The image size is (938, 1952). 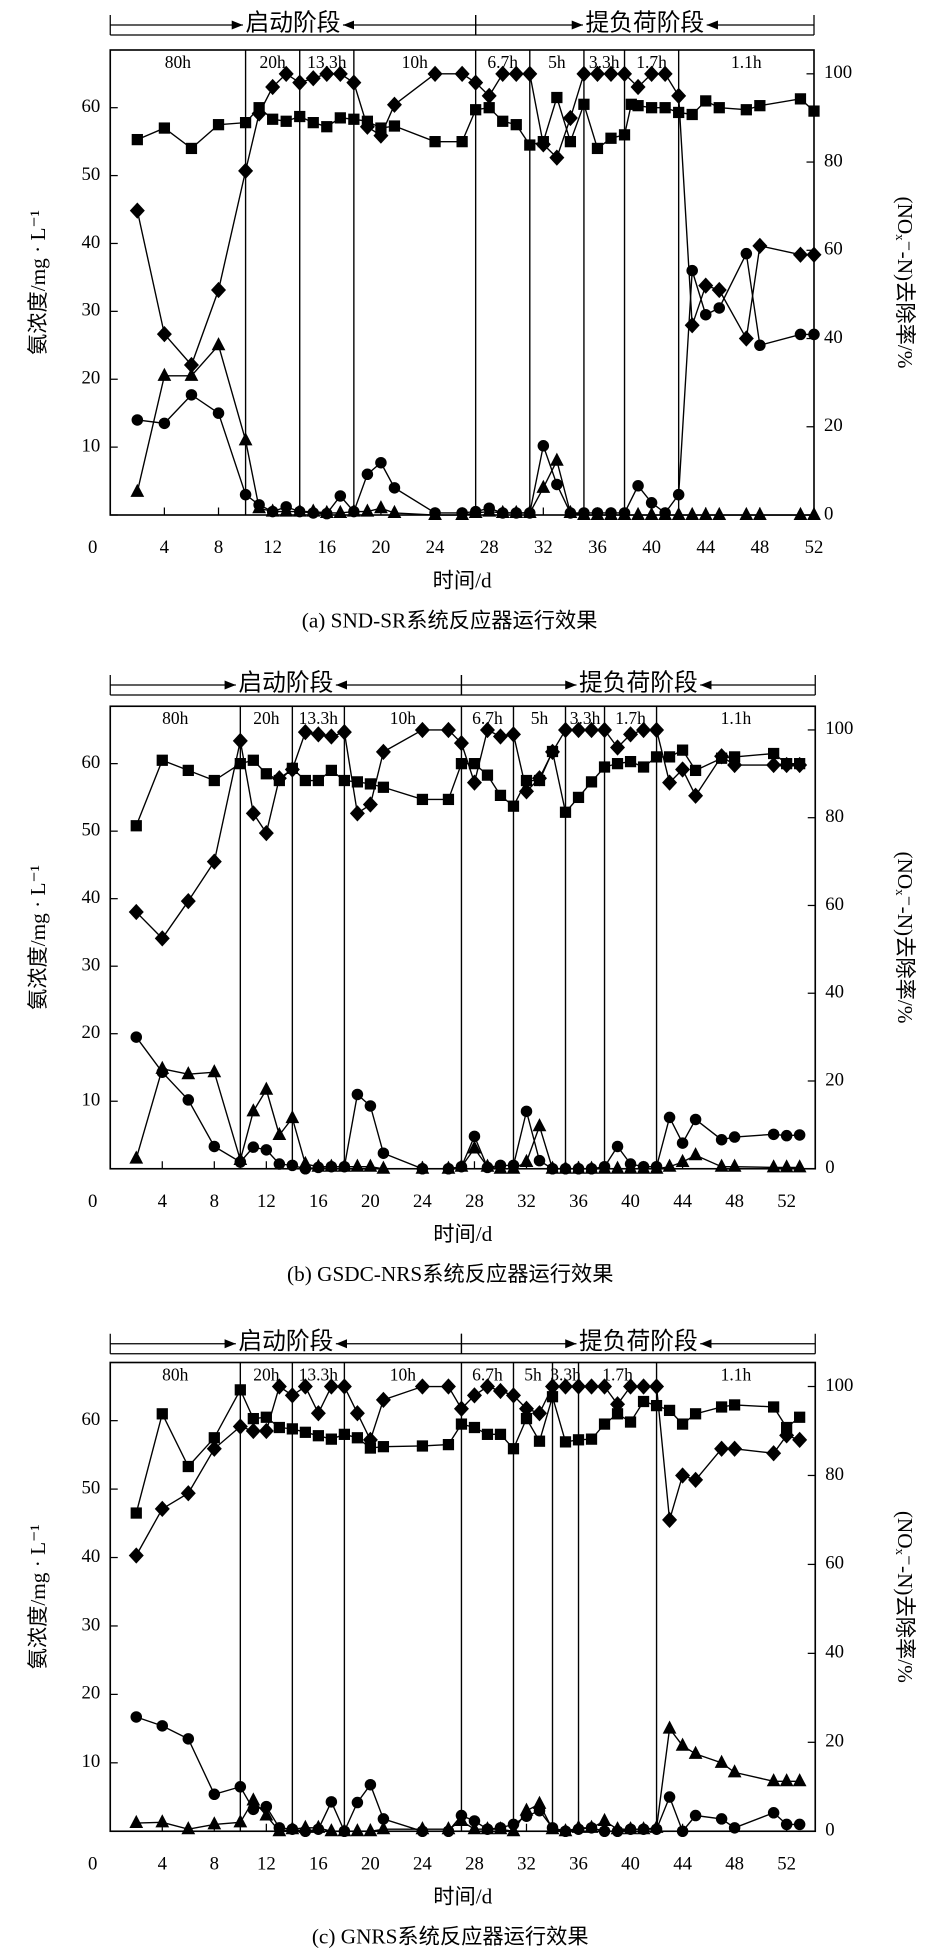 I want to click on x-tick-label: 8, so click(x=214, y=1201).